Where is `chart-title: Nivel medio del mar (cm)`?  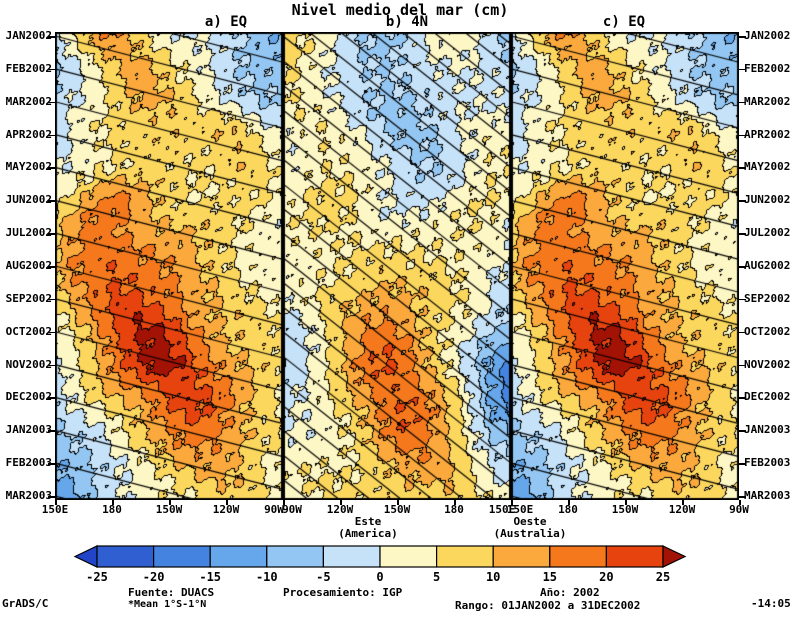 chart-title: Nivel medio del mar (cm) is located at coordinates (400, 10).